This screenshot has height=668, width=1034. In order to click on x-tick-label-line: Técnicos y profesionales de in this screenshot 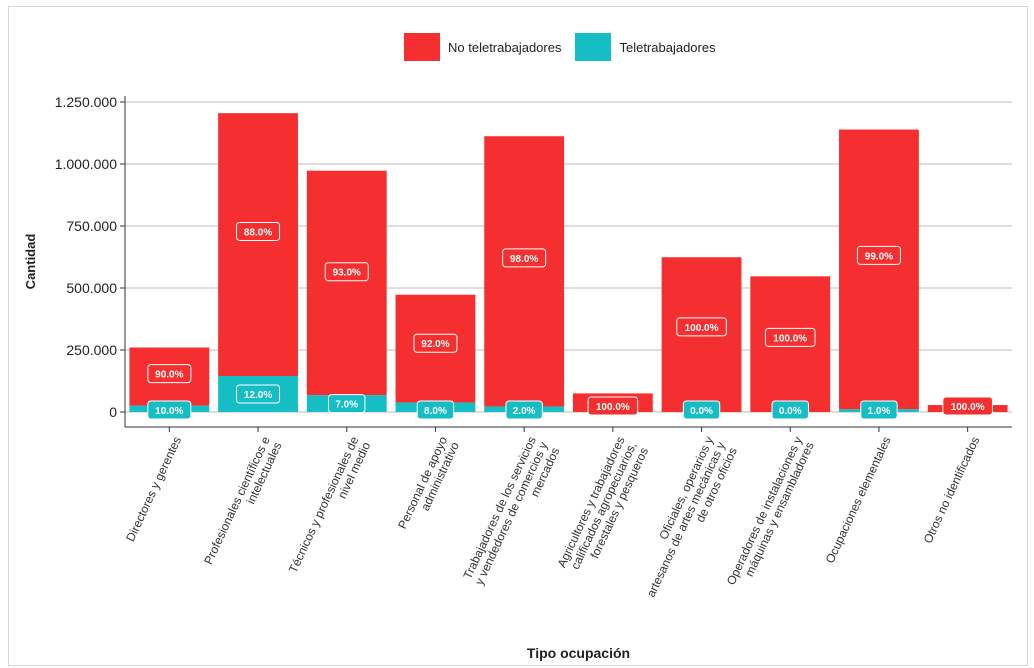, I will do `click(324, 504)`.